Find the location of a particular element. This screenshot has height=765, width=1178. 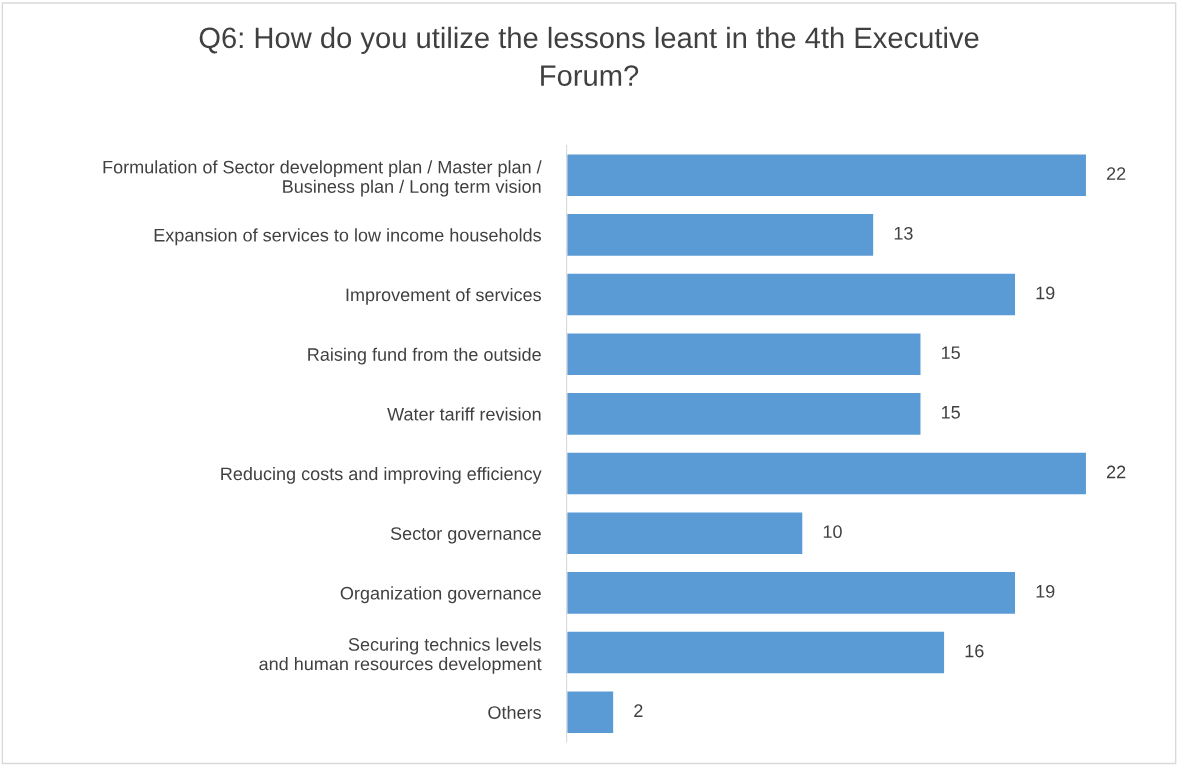

y-tick-label: Organization governance is located at coordinates (440, 595).